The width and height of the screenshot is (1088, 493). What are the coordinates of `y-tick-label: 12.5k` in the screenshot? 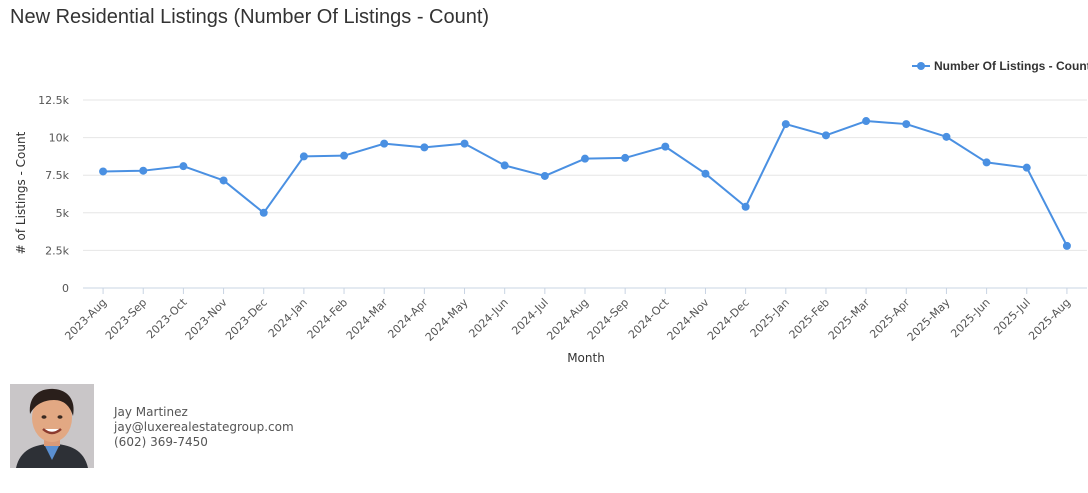 It's located at (53, 100).